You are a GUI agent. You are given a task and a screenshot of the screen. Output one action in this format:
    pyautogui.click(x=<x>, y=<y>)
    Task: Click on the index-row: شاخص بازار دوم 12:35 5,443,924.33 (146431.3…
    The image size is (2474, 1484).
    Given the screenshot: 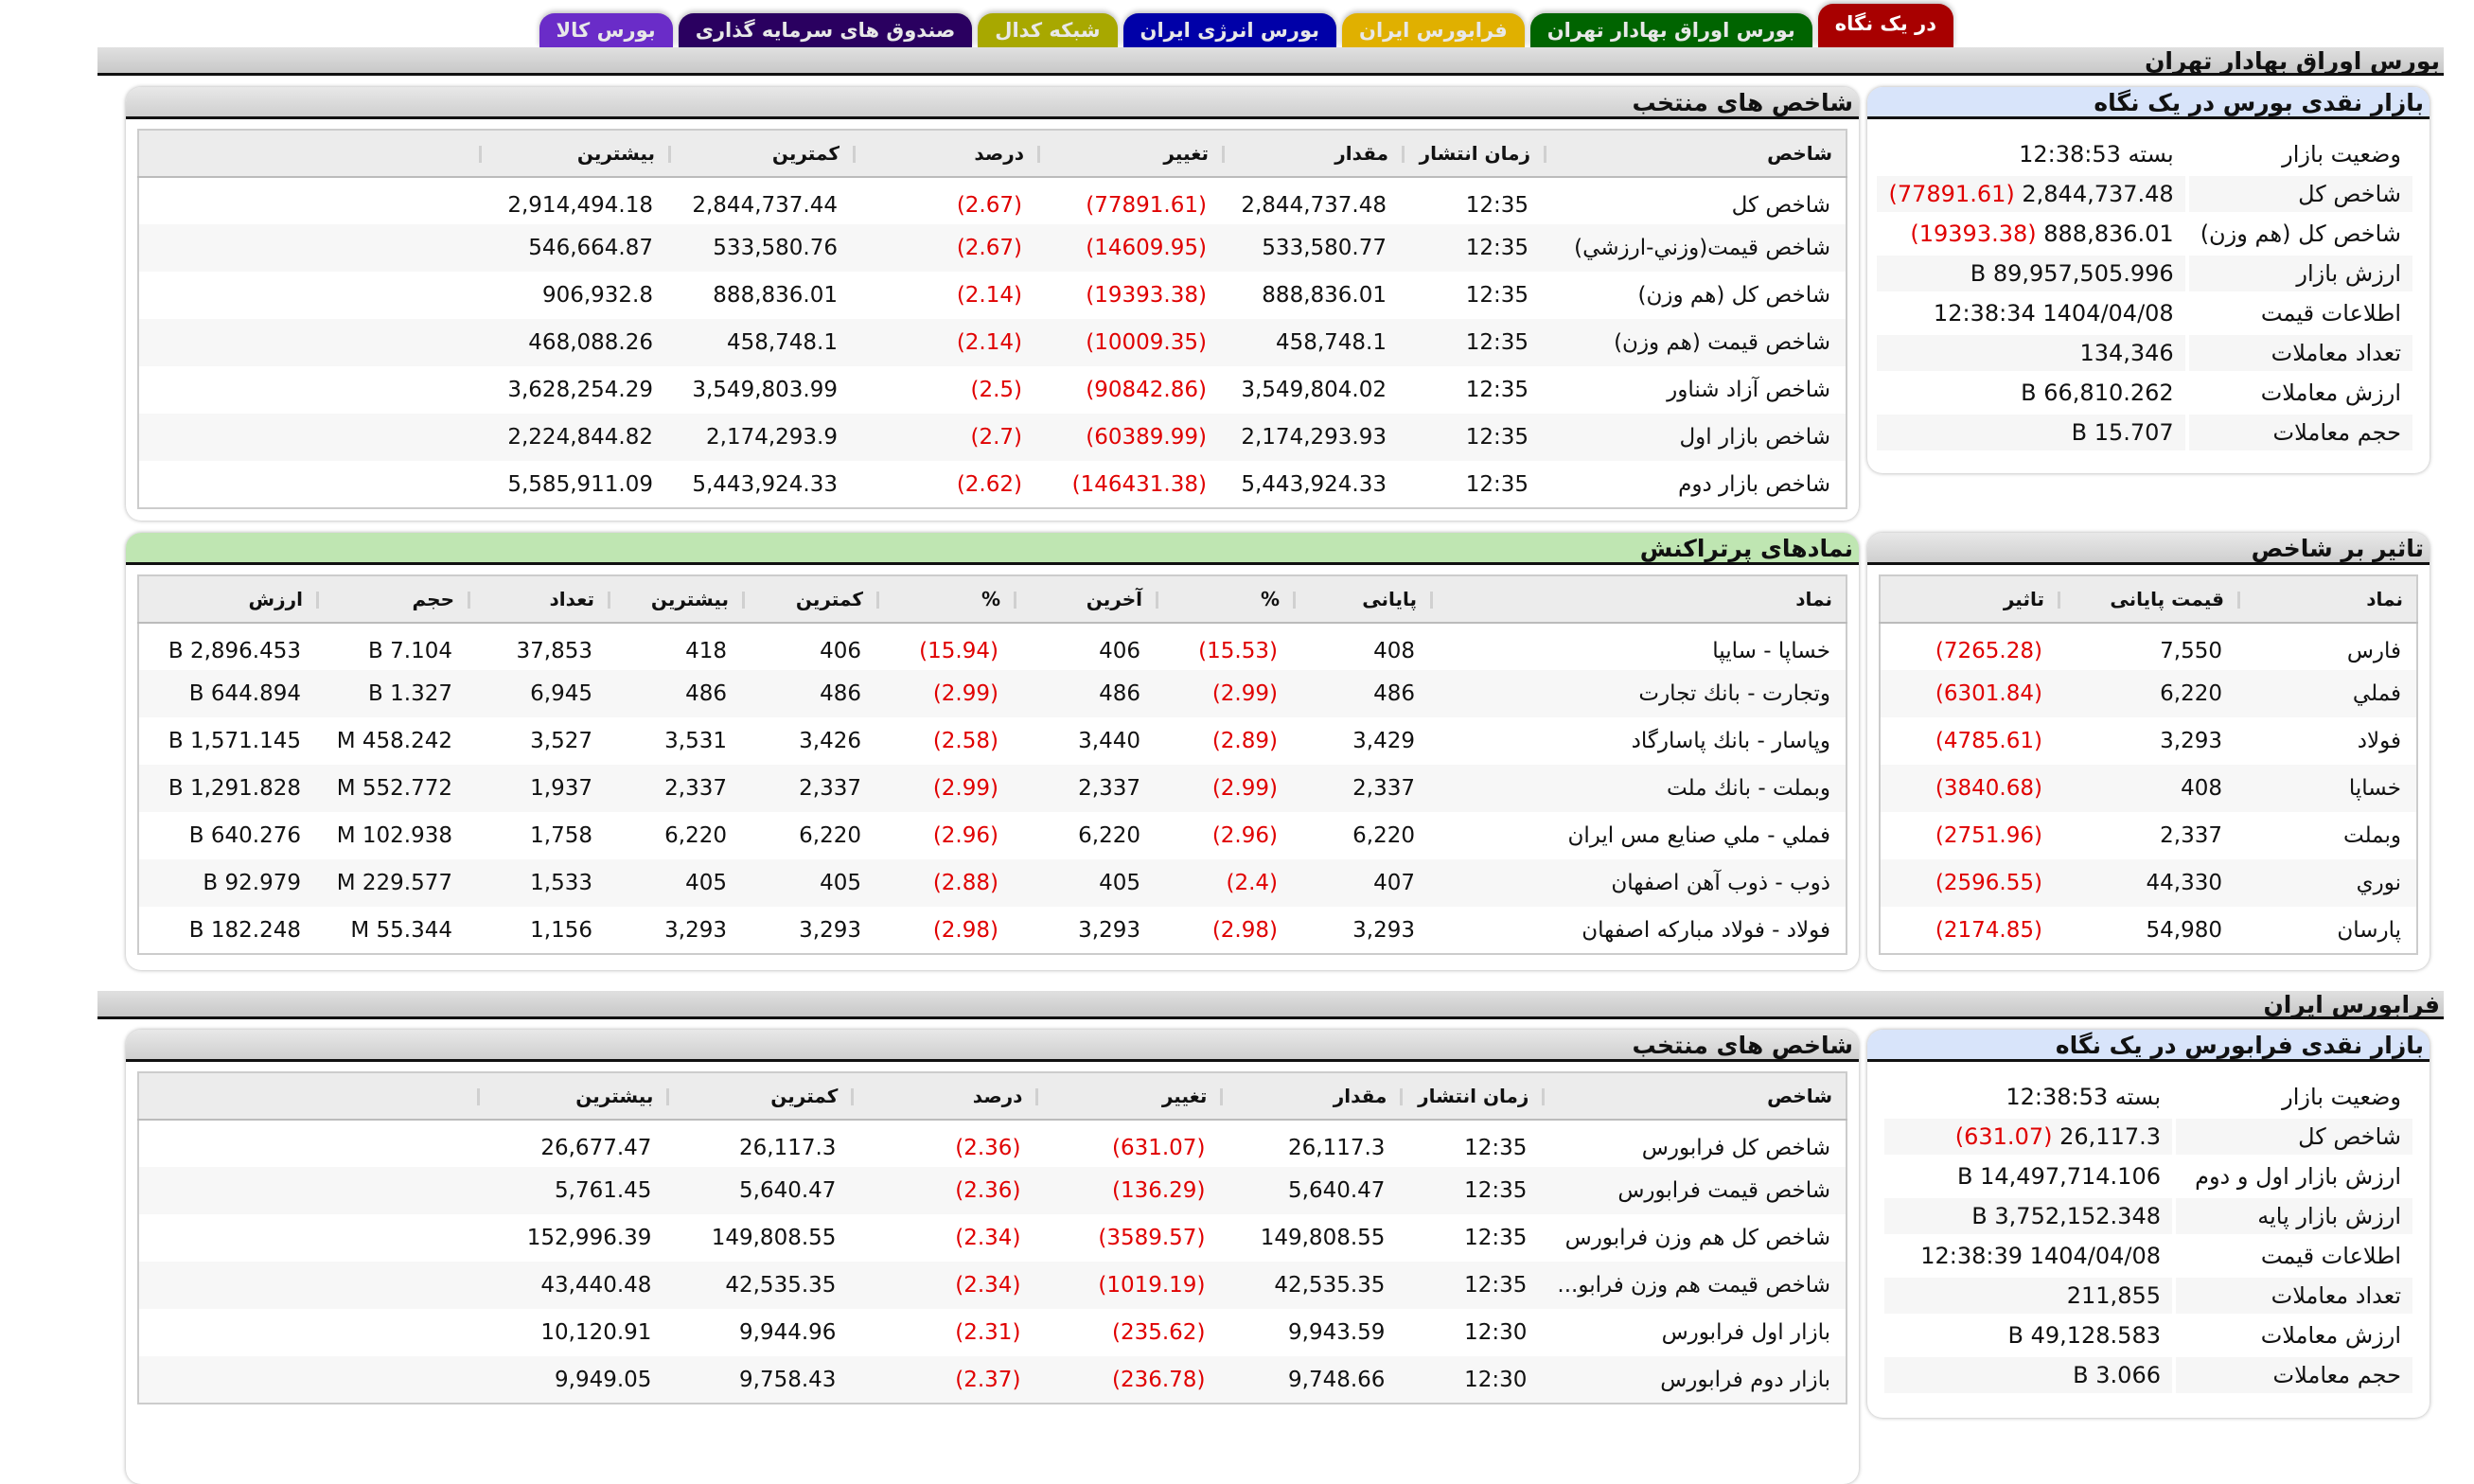 What is the action you would take?
    pyautogui.click(x=992, y=484)
    